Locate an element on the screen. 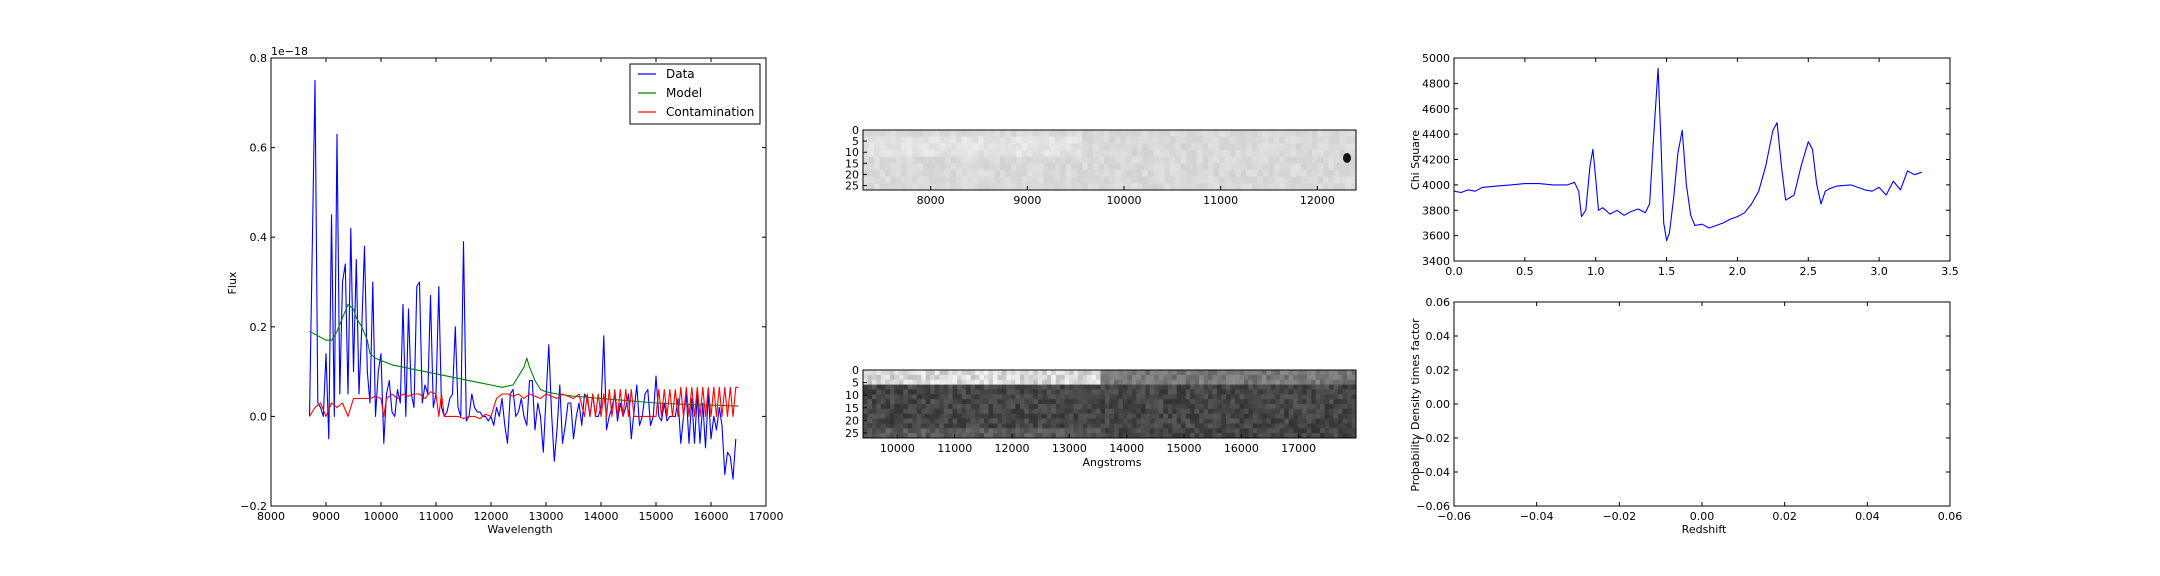 The width and height of the screenshot is (2160, 576). x-tick-label: 10000 is located at coordinates (897, 448).